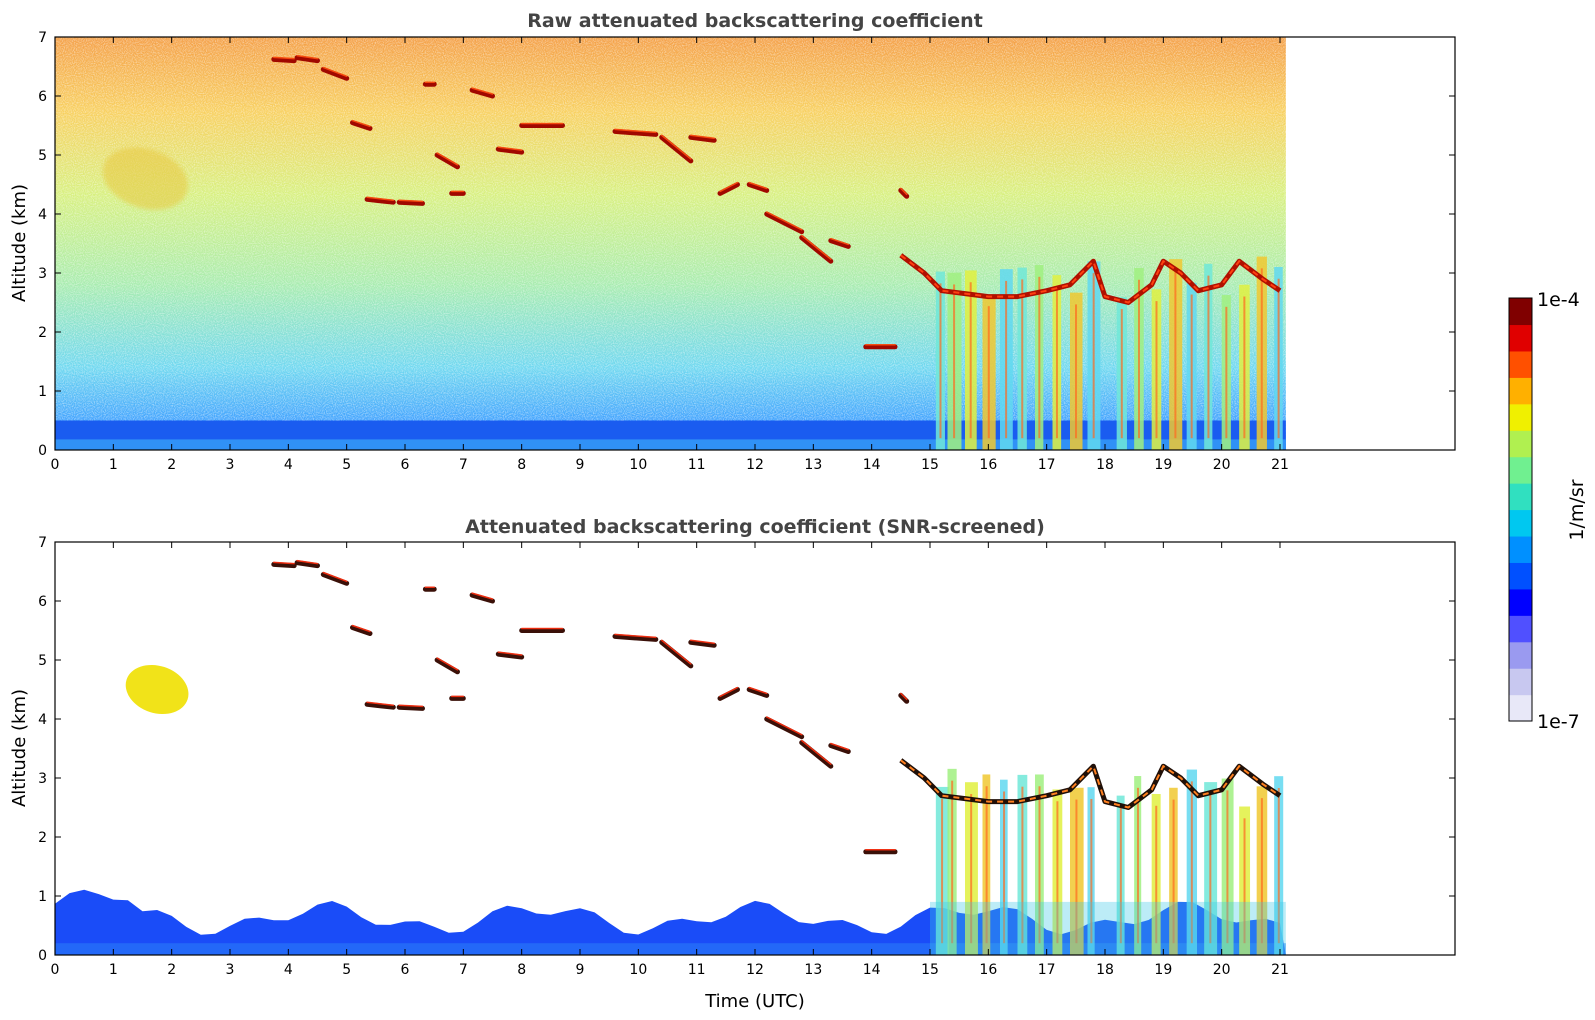 The image size is (1595, 1020). What do you see at coordinates (930, 970) in the screenshot?
I see `x-tick-label: 15` at bounding box center [930, 970].